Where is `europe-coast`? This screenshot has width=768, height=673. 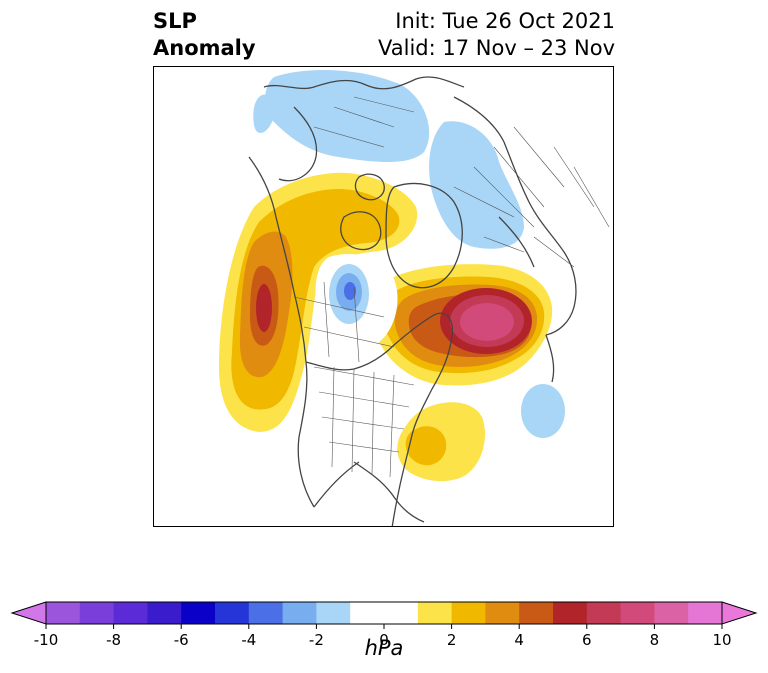
europe-coast is located at coordinates (515, 239).